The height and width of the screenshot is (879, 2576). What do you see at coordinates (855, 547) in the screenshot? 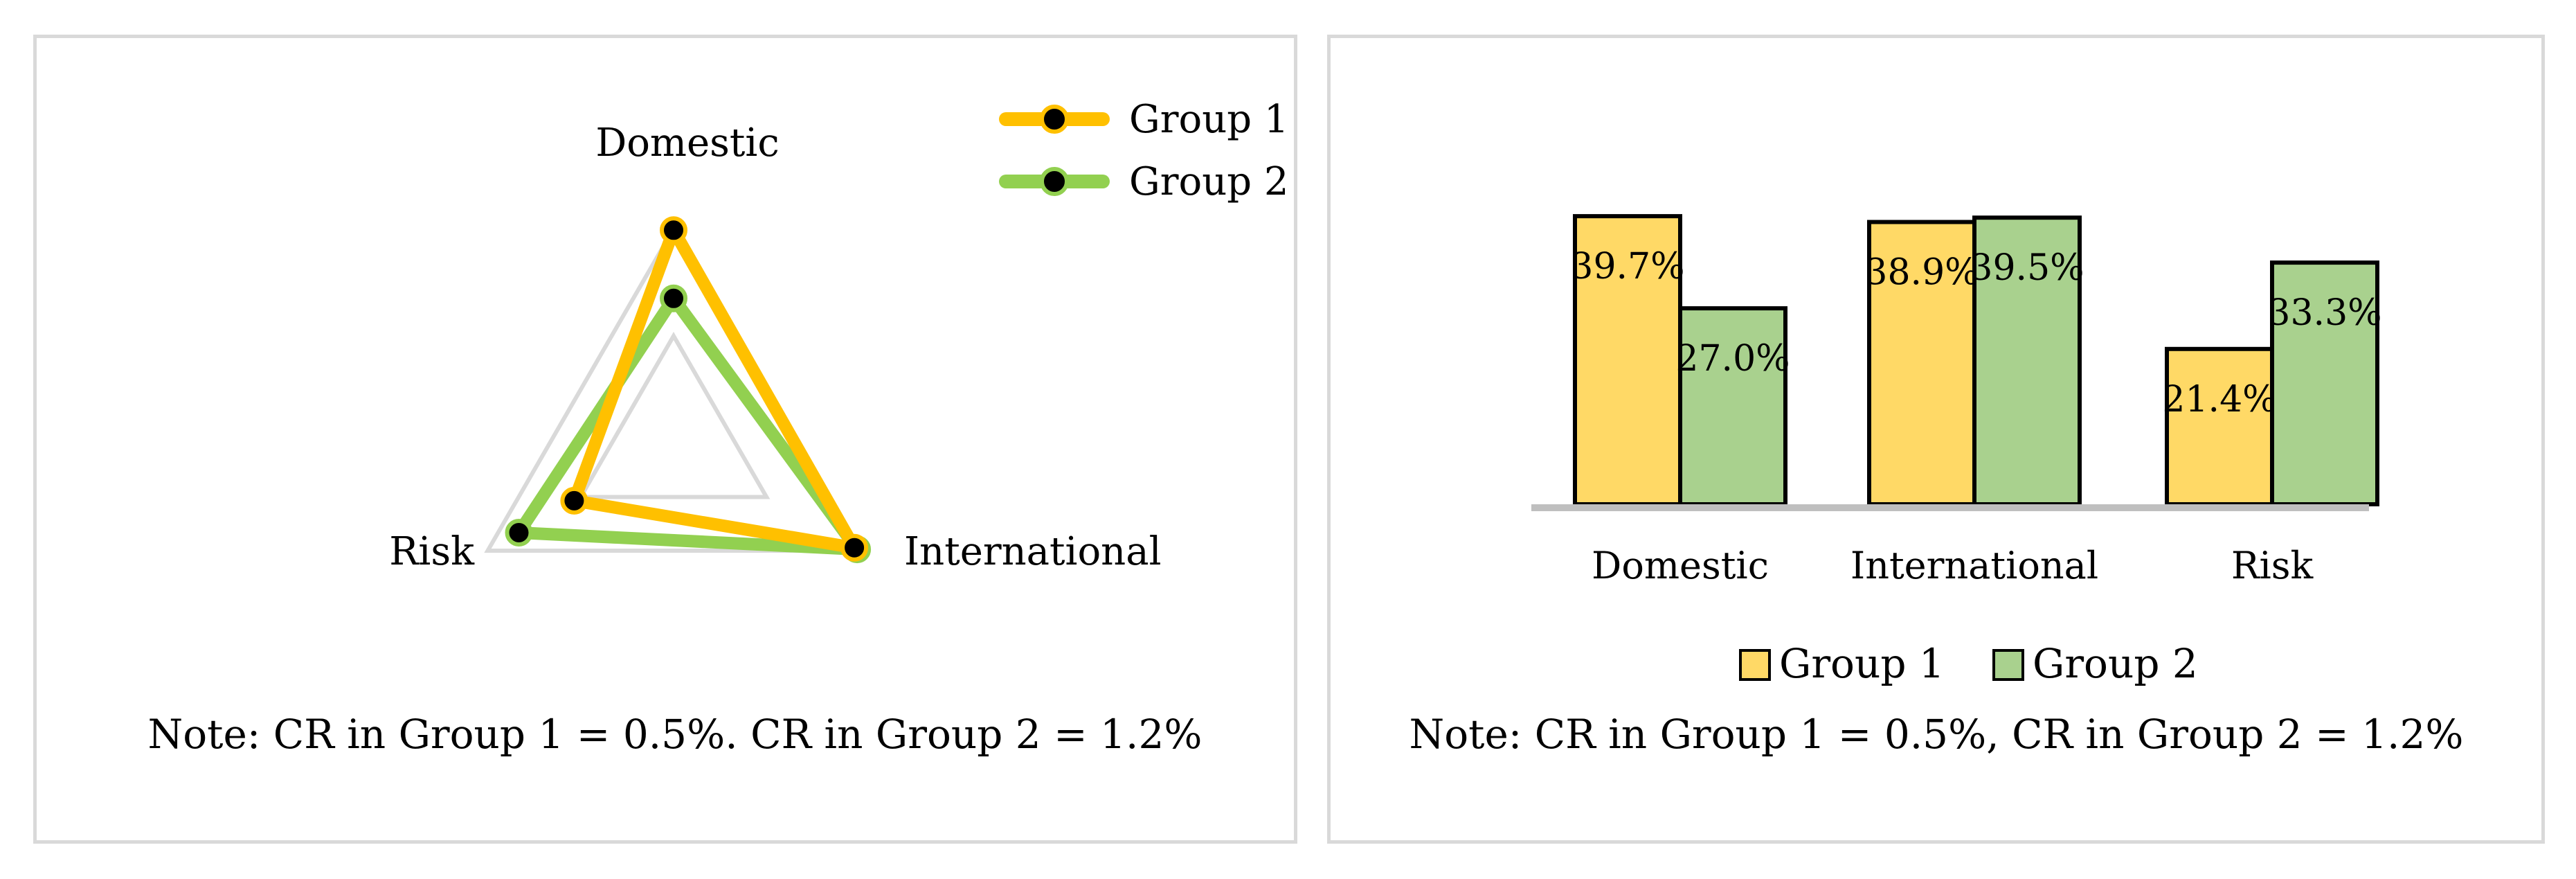
I see `radar-point-group-1-international` at bounding box center [855, 547].